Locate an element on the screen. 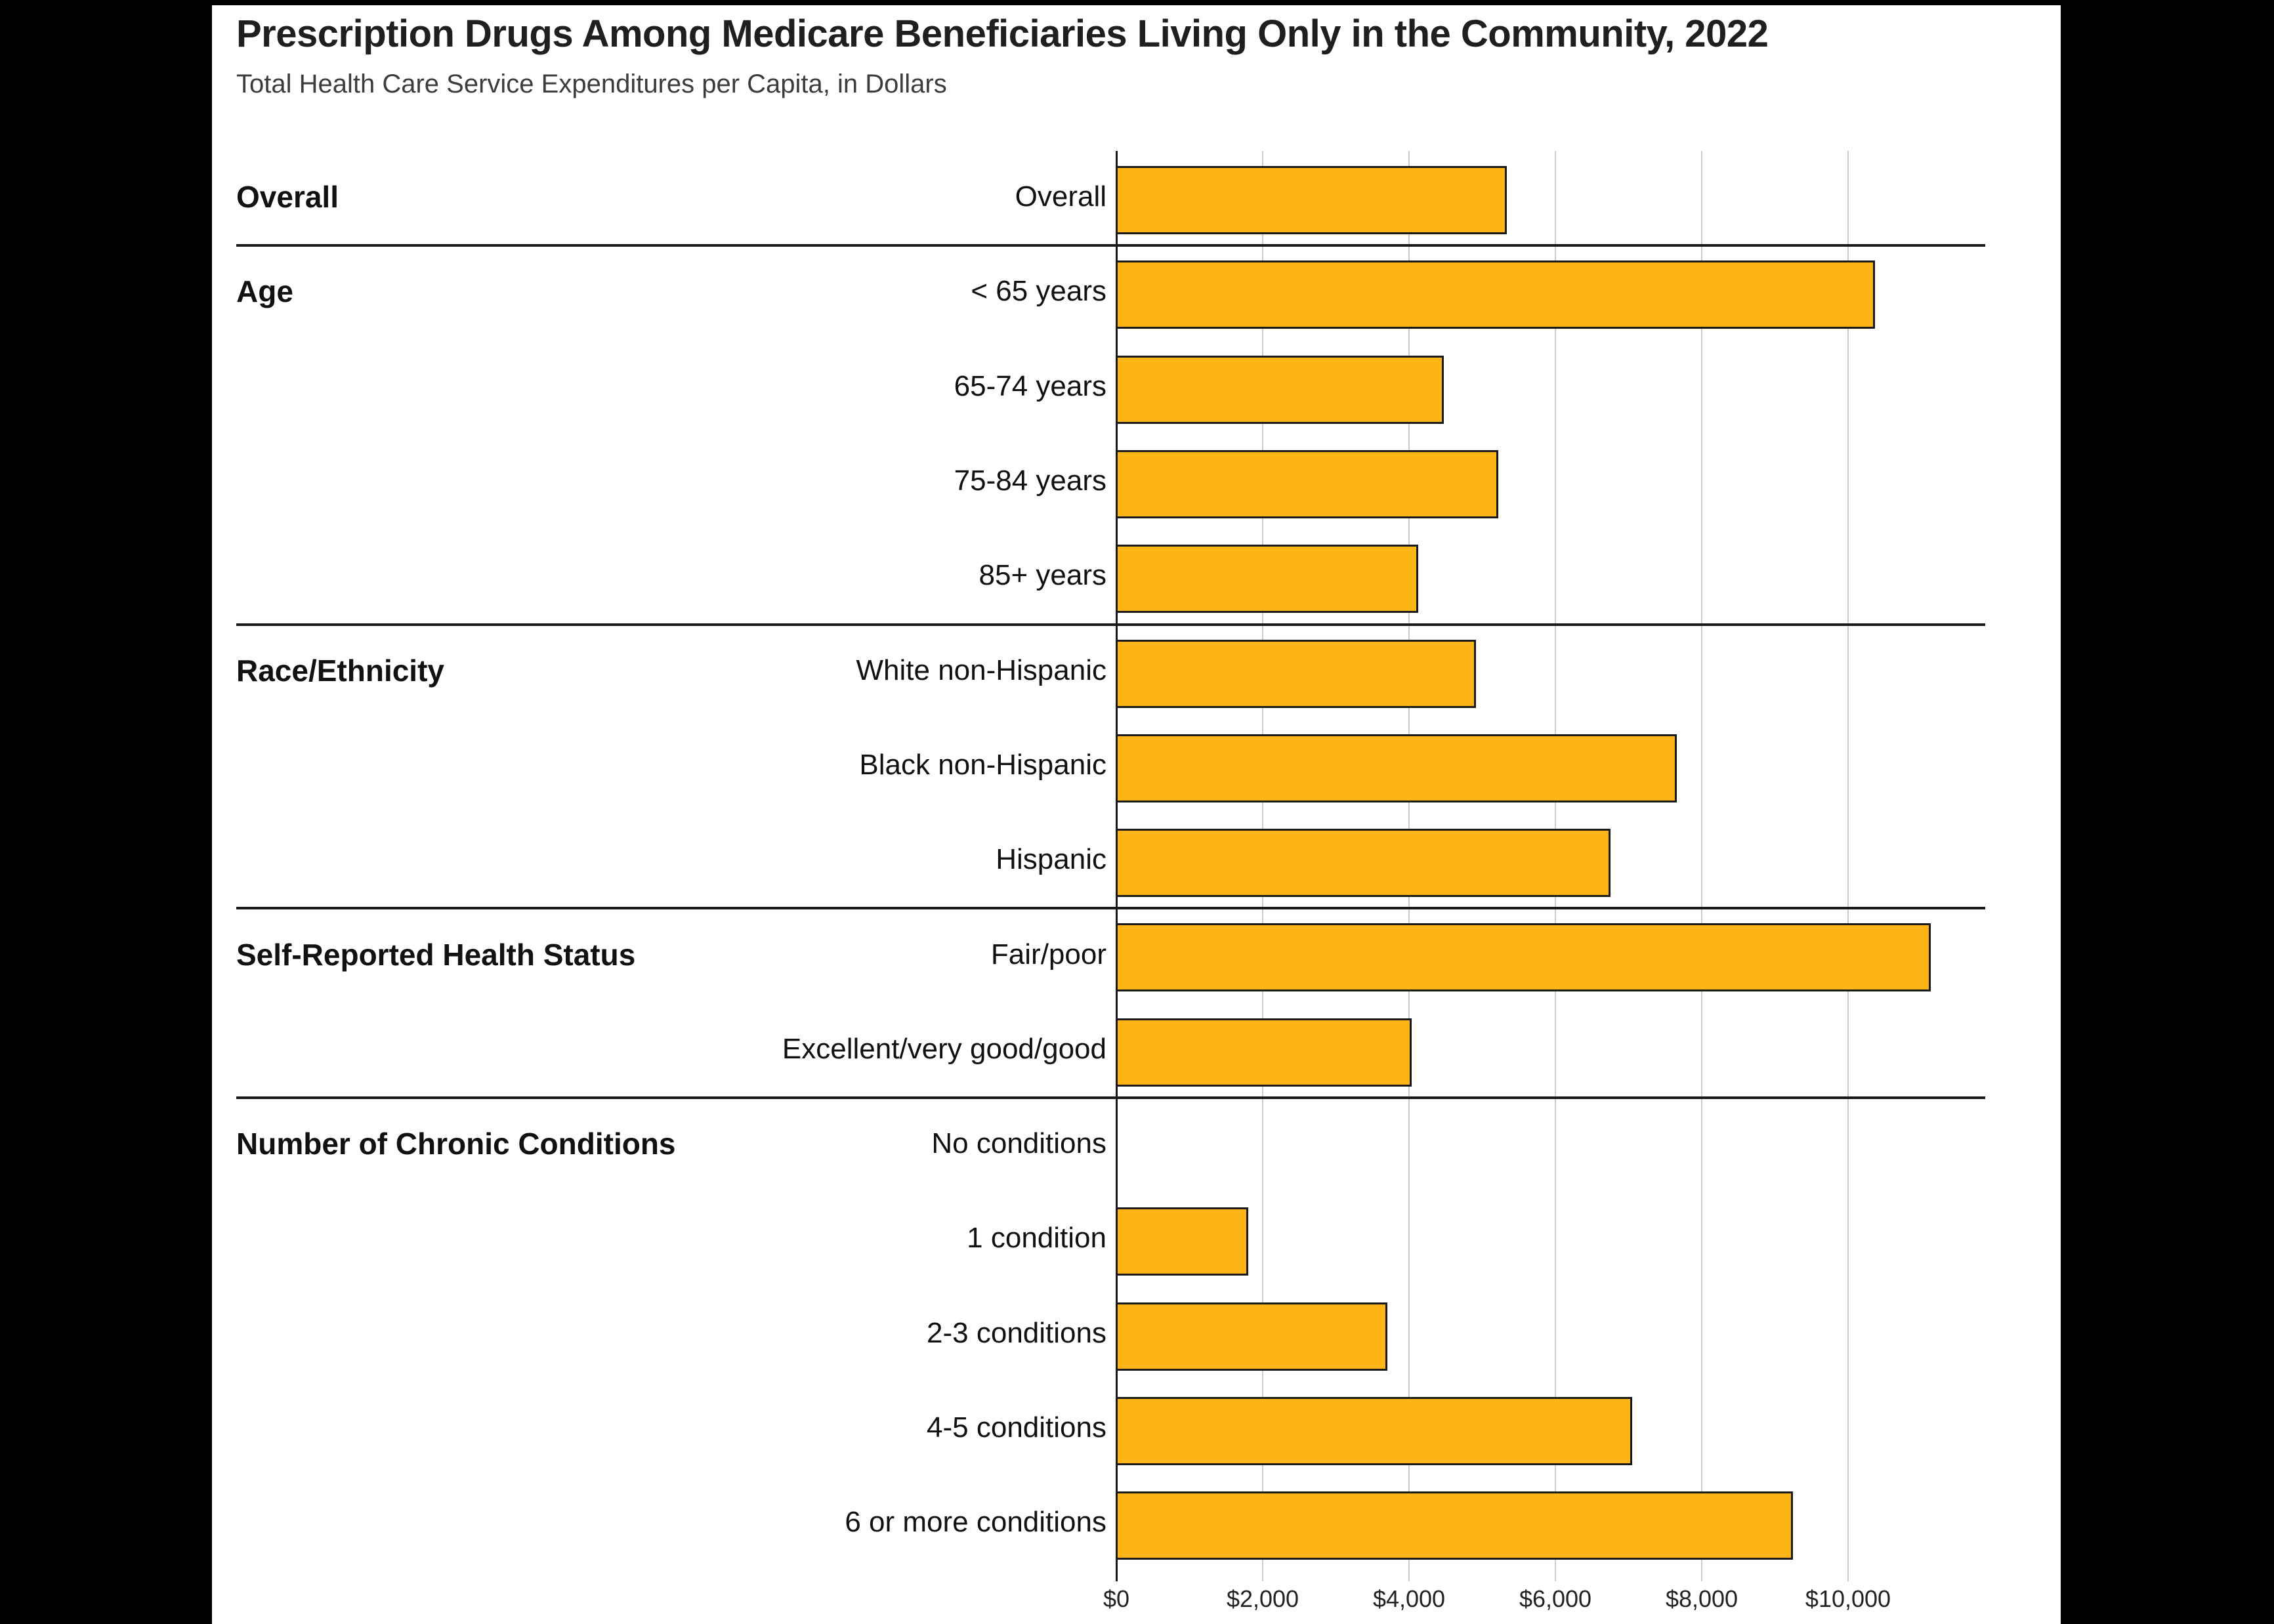 Image resolution: width=2274 pixels, height=1624 pixels. chart-row: 6 or more conditions is located at coordinates (1136, 1523).